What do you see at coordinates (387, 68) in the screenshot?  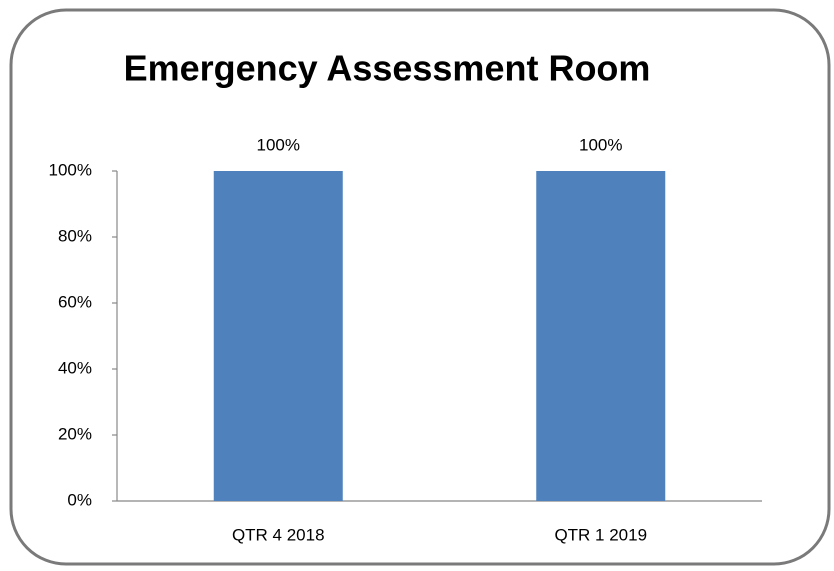 I see `chart-title: Emergency Assessment Room` at bounding box center [387, 68].